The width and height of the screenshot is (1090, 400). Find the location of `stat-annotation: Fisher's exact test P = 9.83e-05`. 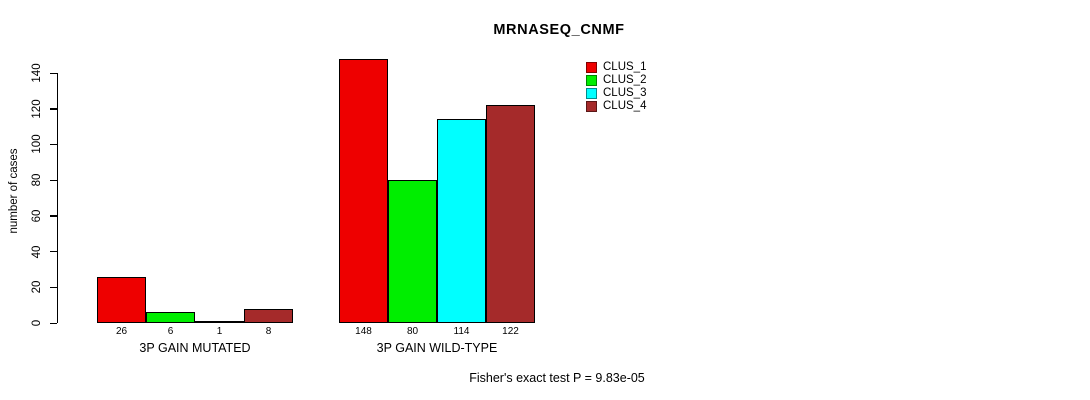

stat-annotation: Fisher's exact test P = 9.83e-05 is located at coordinates (557, 378).